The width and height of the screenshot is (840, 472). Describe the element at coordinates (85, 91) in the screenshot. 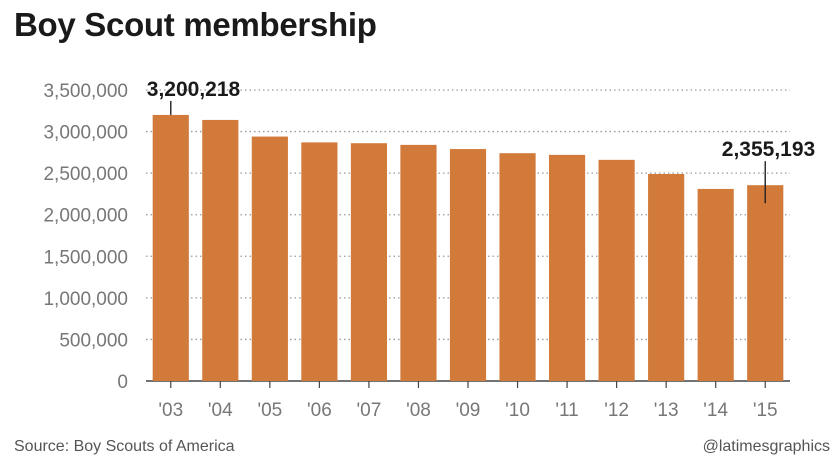

I see `y-tick-label: 3,500,000` at that location.